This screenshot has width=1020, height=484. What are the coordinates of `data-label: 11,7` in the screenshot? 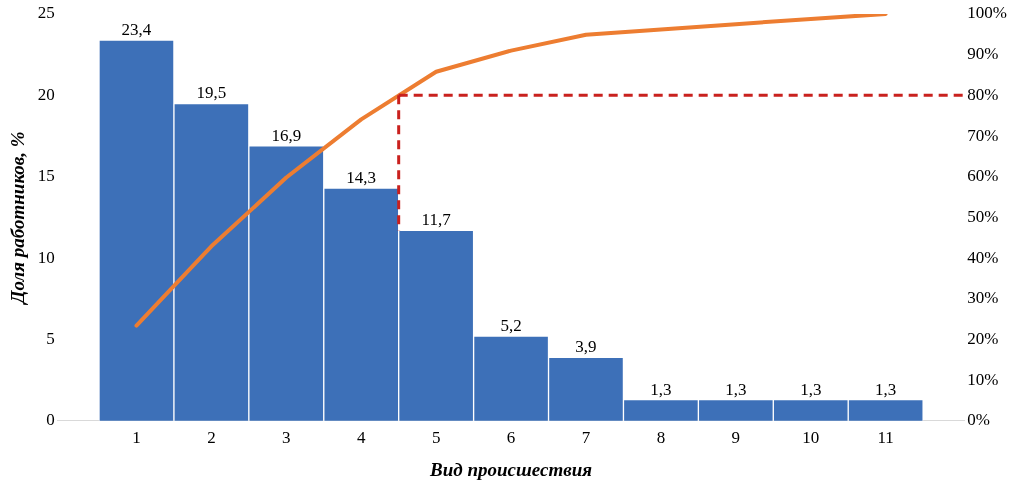 It's located at (436, 220).